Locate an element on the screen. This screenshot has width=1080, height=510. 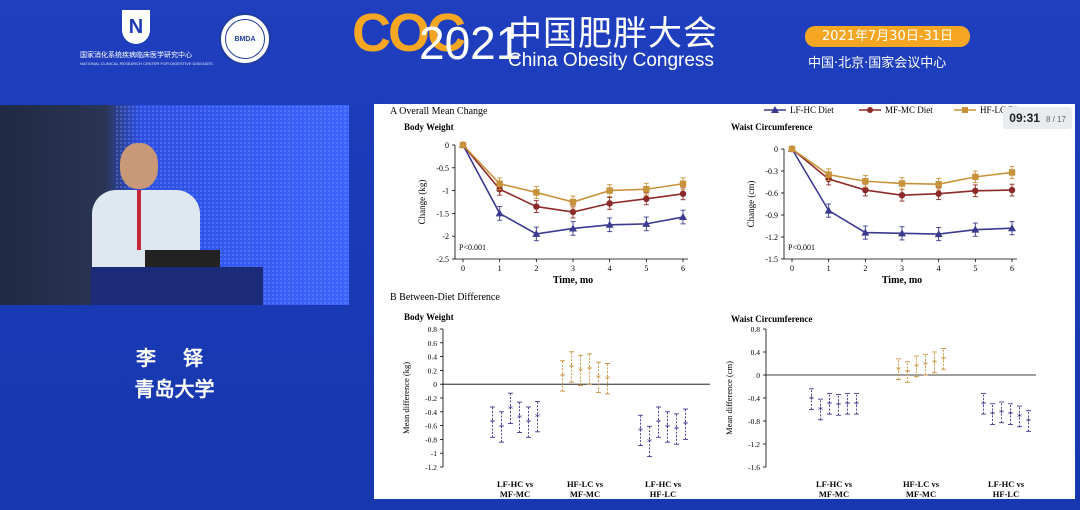
panel-title-waist: Waist Circumference is located at coordinates (771, 127).